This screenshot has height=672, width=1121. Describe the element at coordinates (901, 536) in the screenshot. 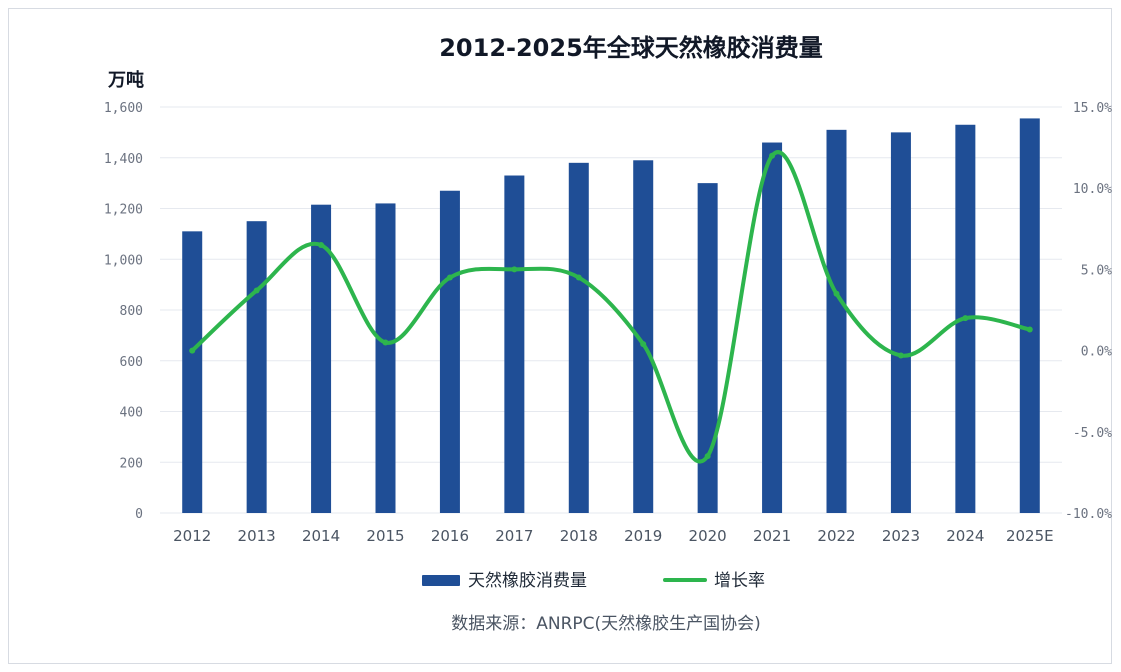

I see `x-tick-label: 2023` at that location.